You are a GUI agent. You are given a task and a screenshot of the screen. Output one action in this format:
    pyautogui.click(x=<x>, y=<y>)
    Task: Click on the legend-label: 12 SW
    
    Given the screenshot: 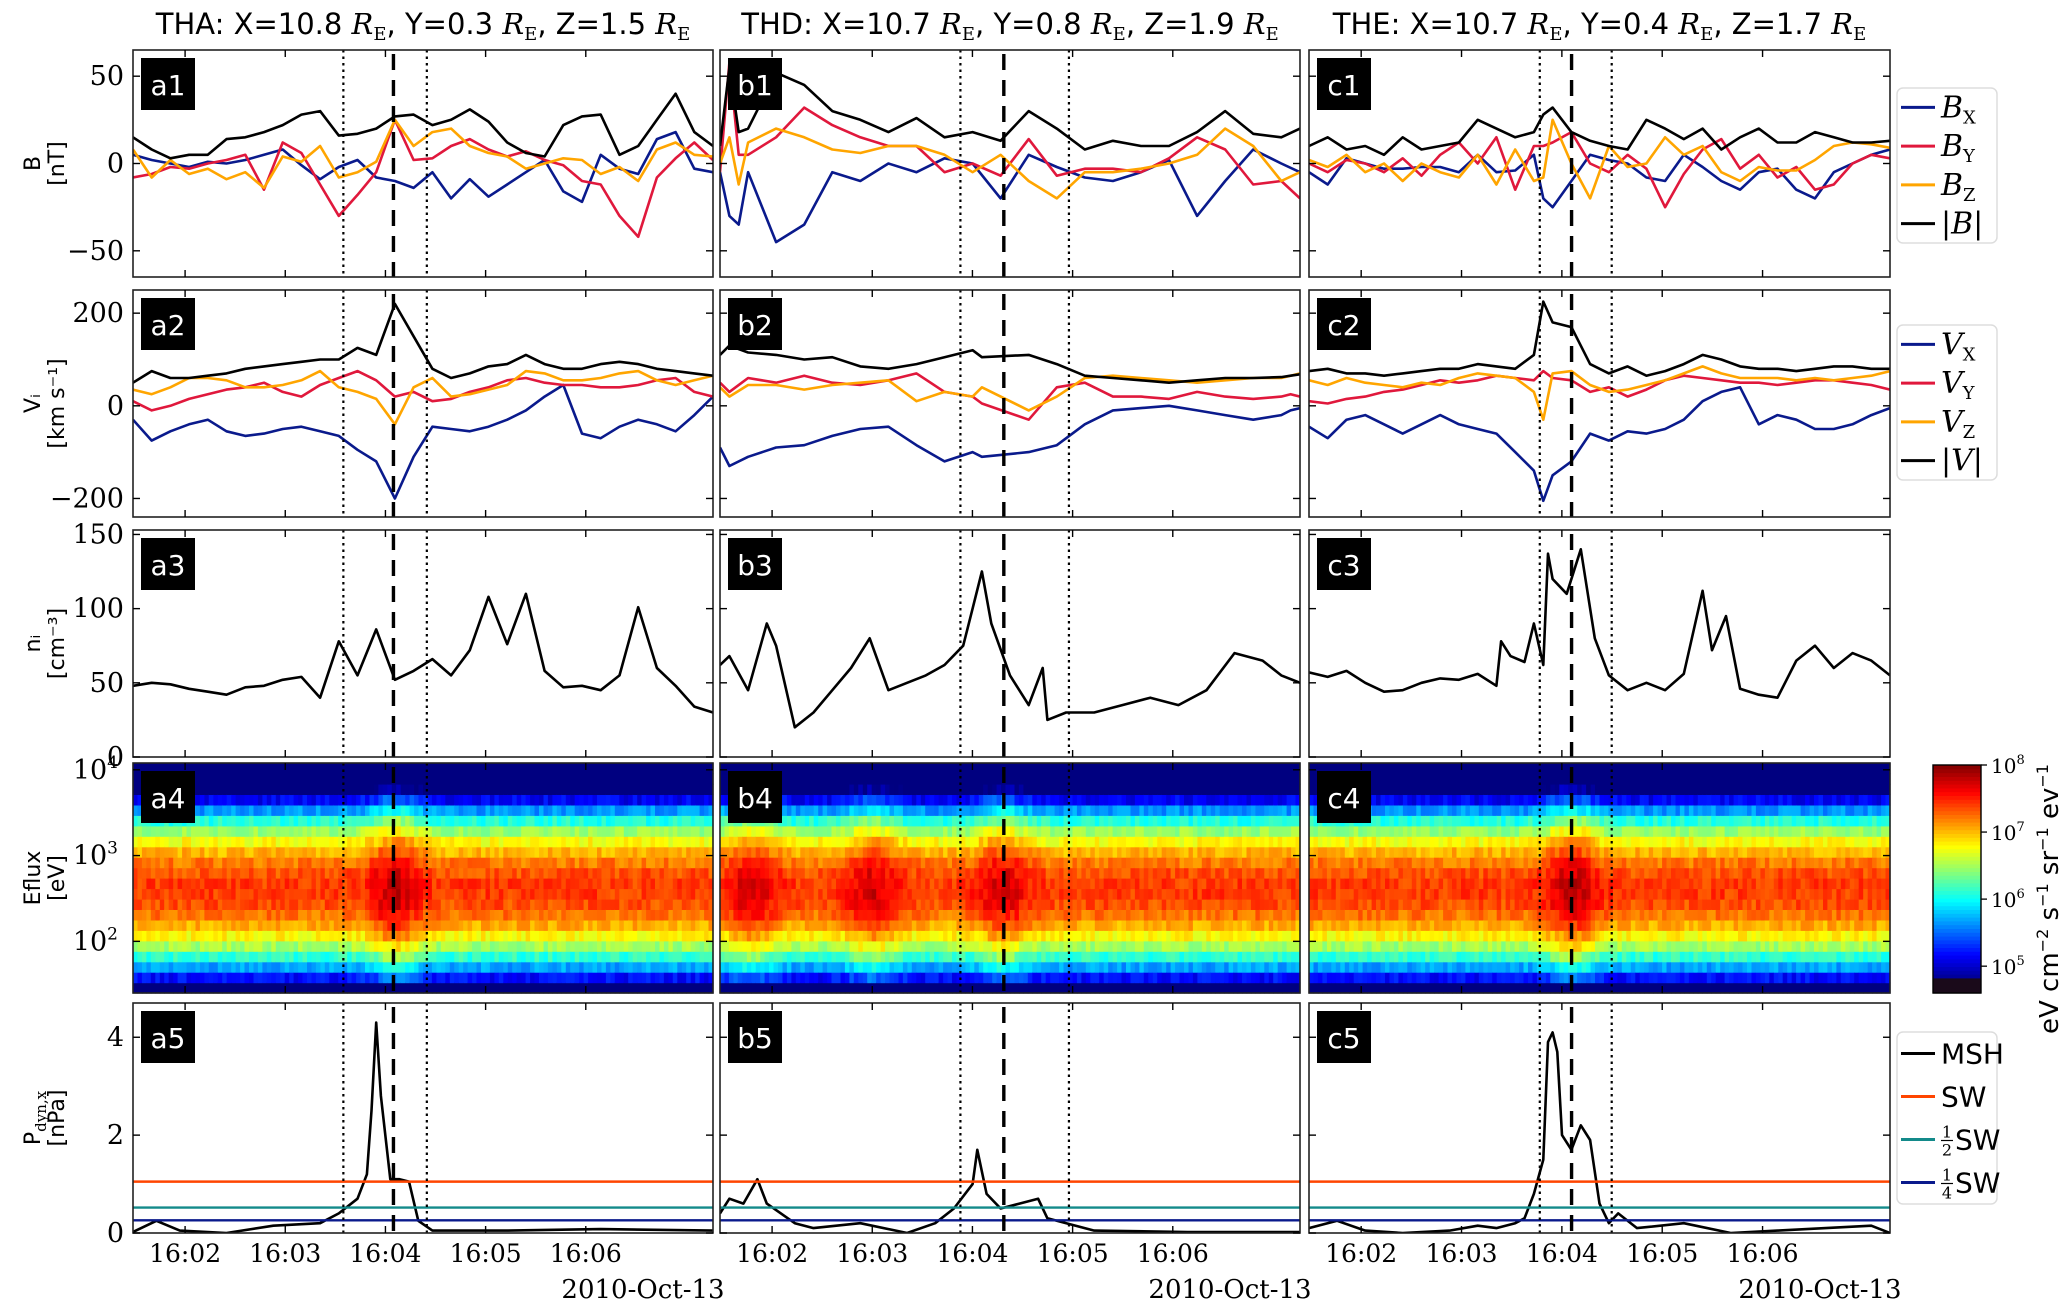 What is the action you would take?
    pyautogui.click(x=1970, y=1141)
    